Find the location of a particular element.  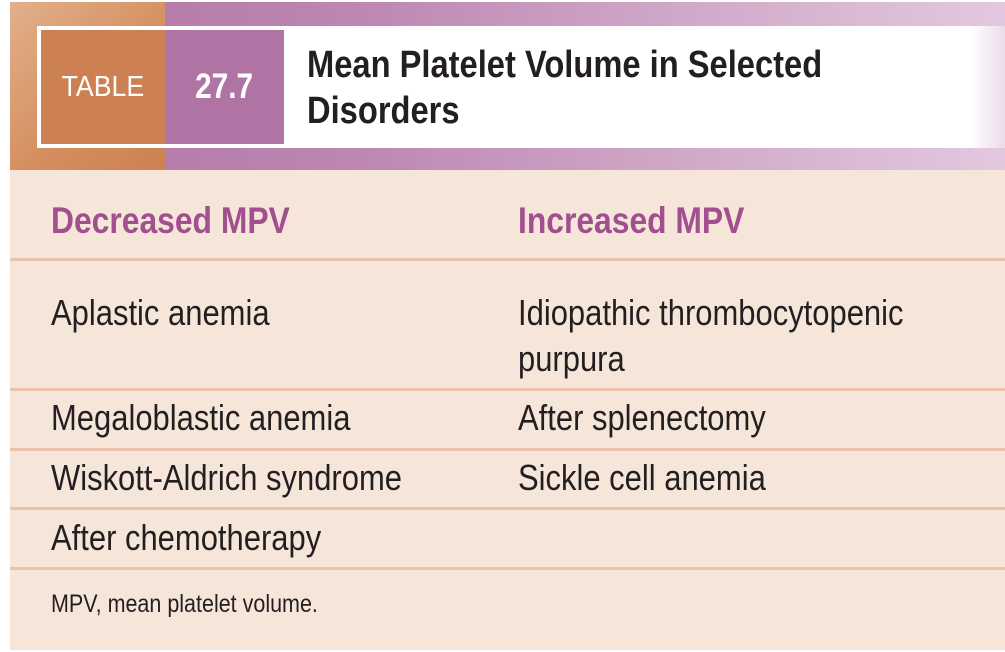

header-divider is located at coordinates (507, 259).